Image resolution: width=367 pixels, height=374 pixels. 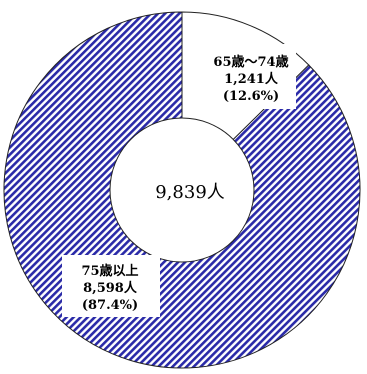 I want to click on slice-name-65-74: 65歳～74歳, so click(x=250, y=62).